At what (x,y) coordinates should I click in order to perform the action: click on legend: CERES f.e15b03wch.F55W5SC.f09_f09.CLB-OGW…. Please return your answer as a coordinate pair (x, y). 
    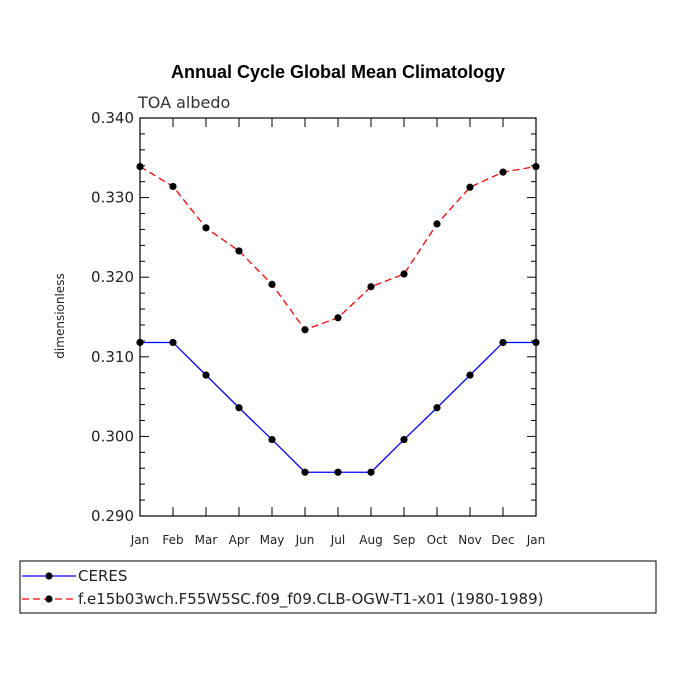
    Looking at the image, I should click on (338, 587).